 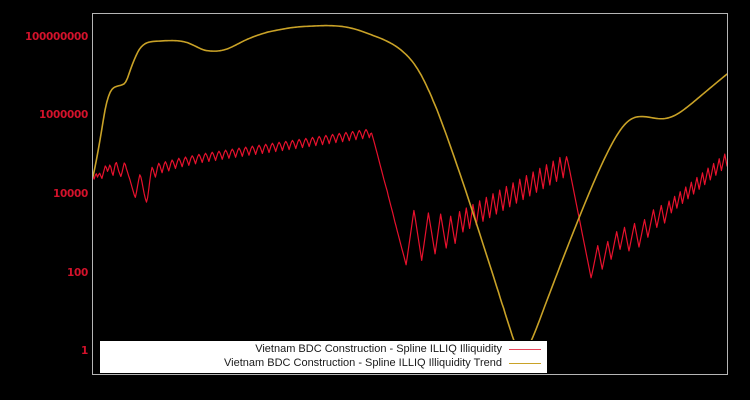 I want to click on legend-swatch-illiquidity, so click(x=525, y=349).